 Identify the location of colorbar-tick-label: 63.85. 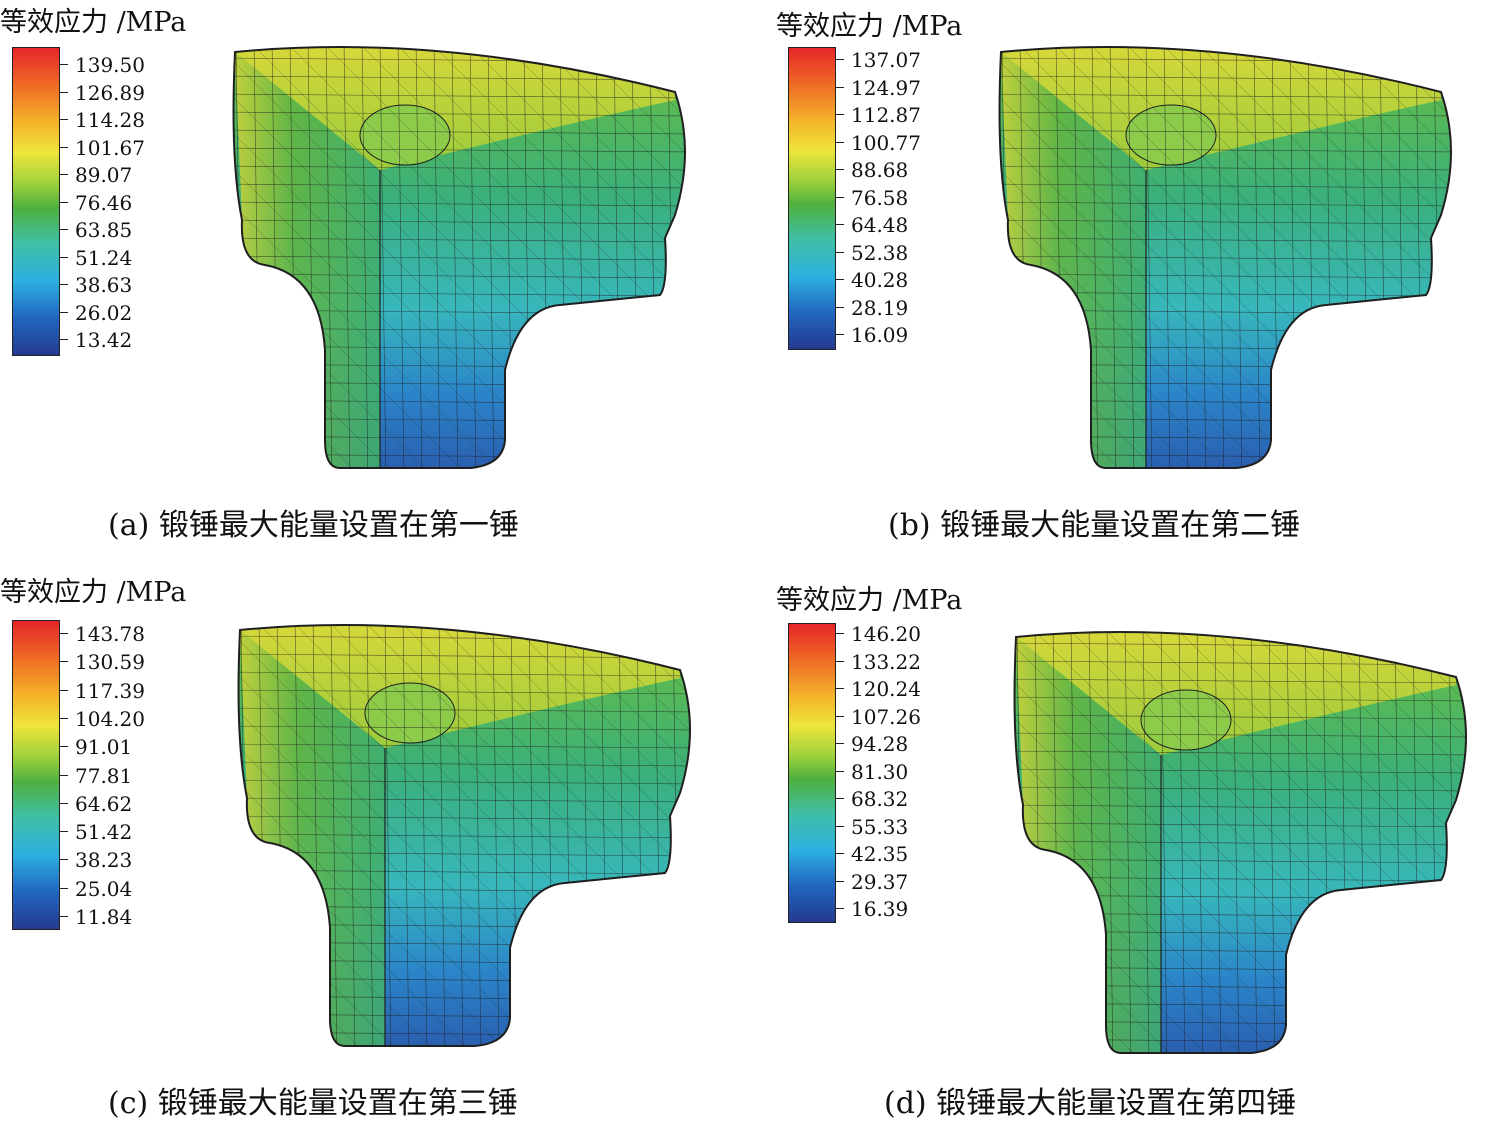
(96, 230).